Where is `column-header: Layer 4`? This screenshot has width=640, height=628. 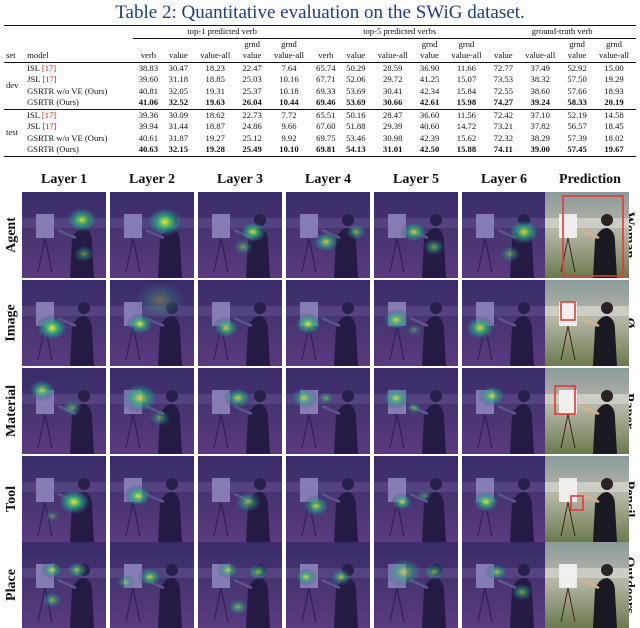
column-header: Layer 4 is located at coordinates (327, 179).